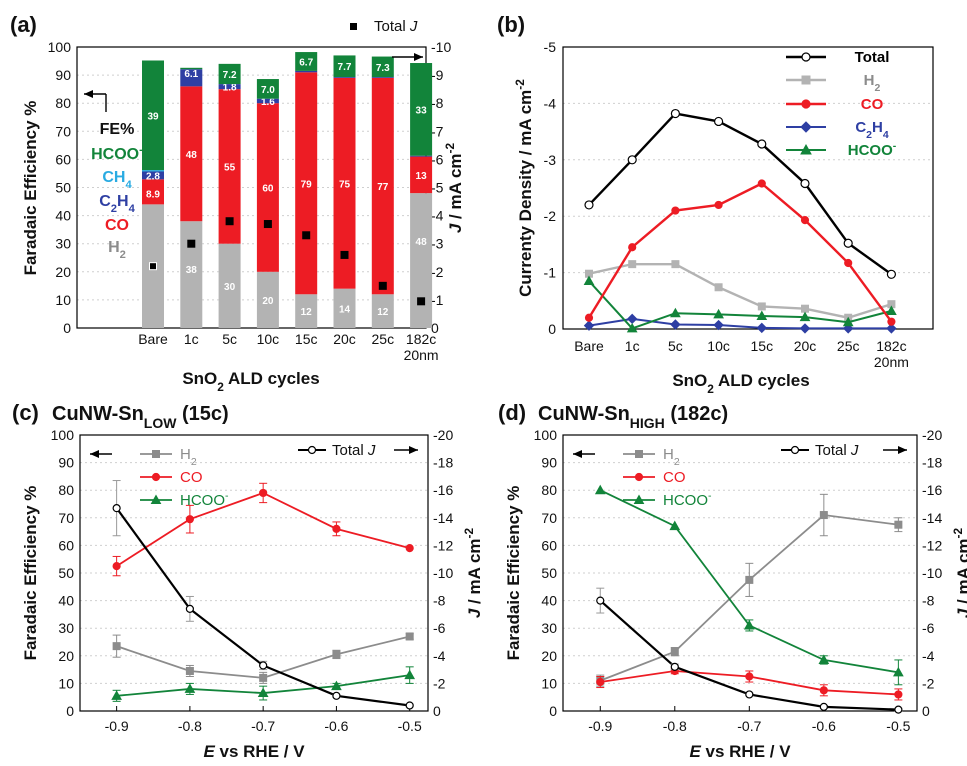 The image size is (967, 766). Describe the element at coordinates (336, 726) in the screenshot. I see `c-x-tick-label: -0.6` at that location.